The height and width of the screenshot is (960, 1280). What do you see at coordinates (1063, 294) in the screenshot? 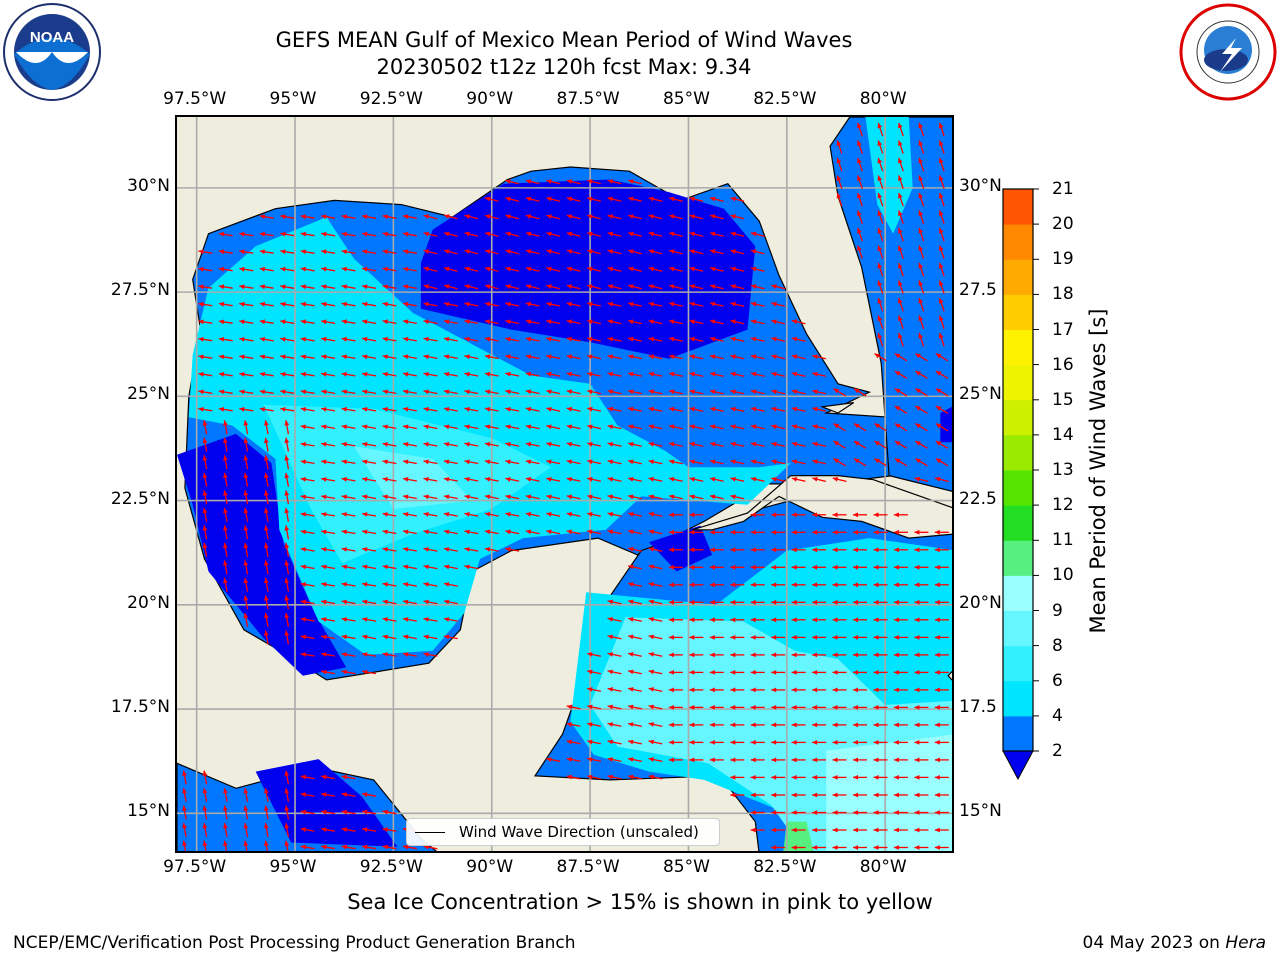
I see `colorbar-tick-label: 18` at bounding box center [1063, 294].